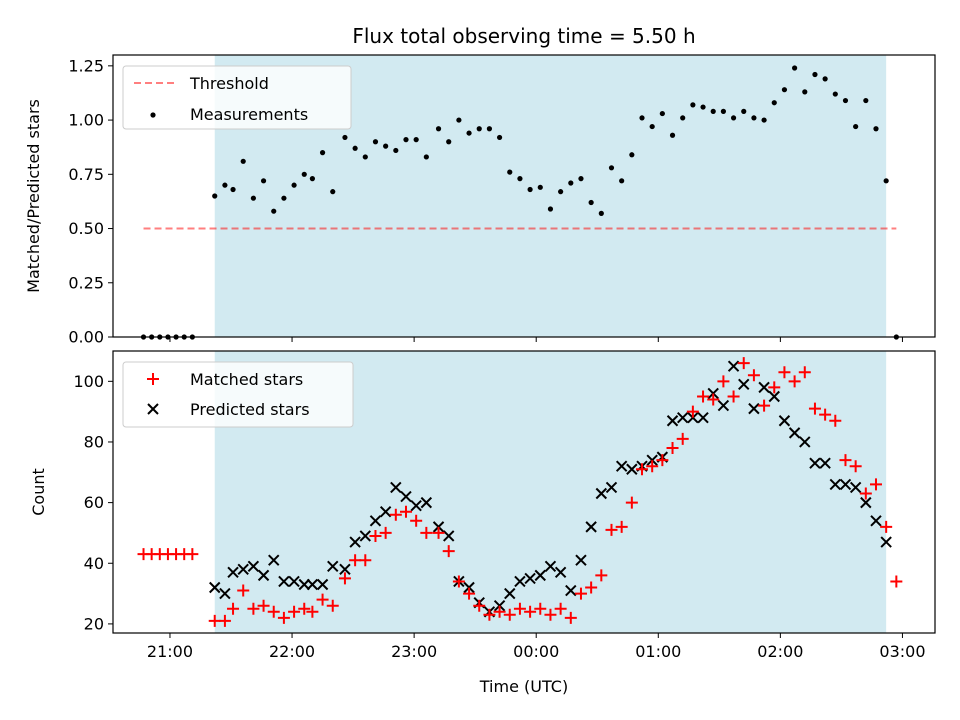  I want to click on chart-title: Flux total observing time = 5.50 h, so click(523, 36).